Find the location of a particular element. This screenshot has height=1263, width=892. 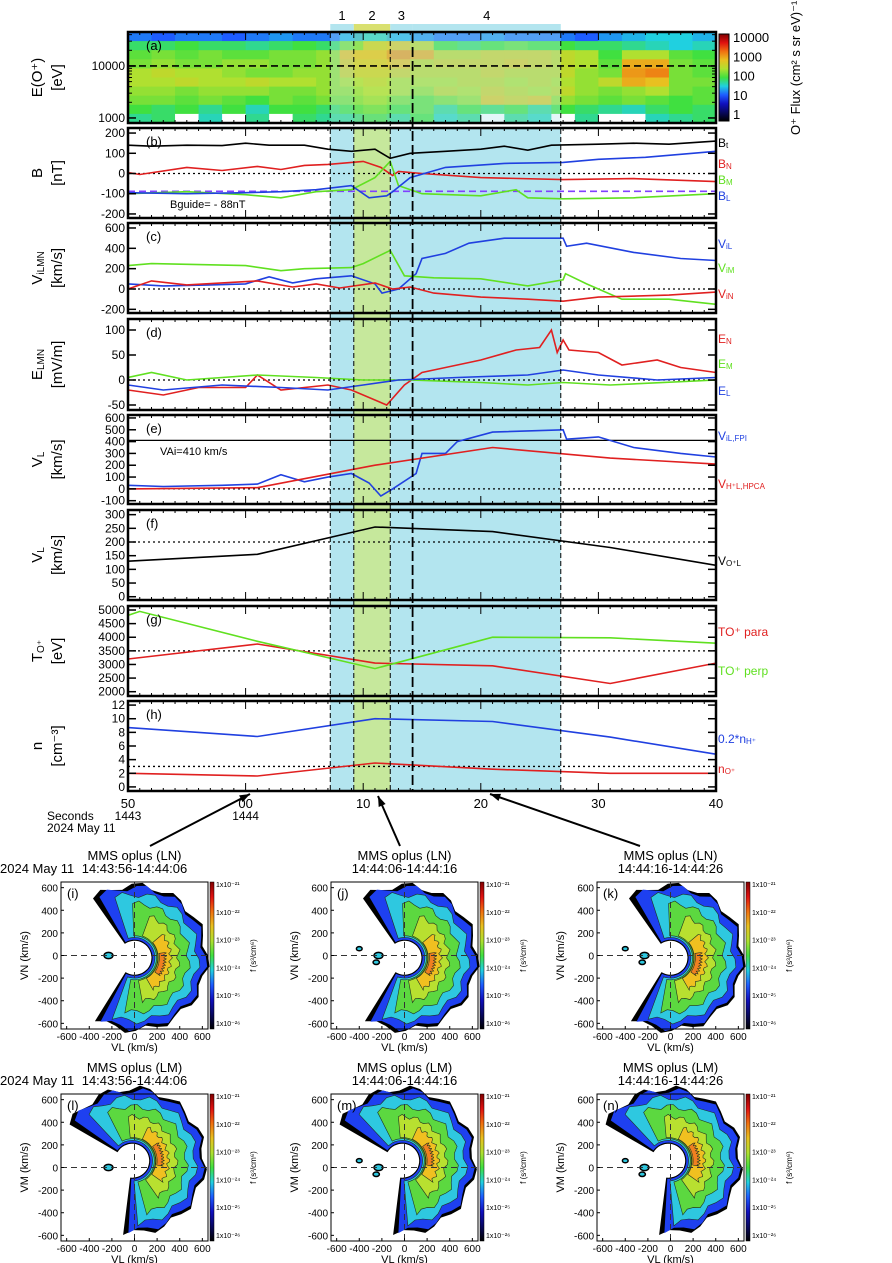

legend-entry: TO⁺ para is located at coordinates (743, 632).